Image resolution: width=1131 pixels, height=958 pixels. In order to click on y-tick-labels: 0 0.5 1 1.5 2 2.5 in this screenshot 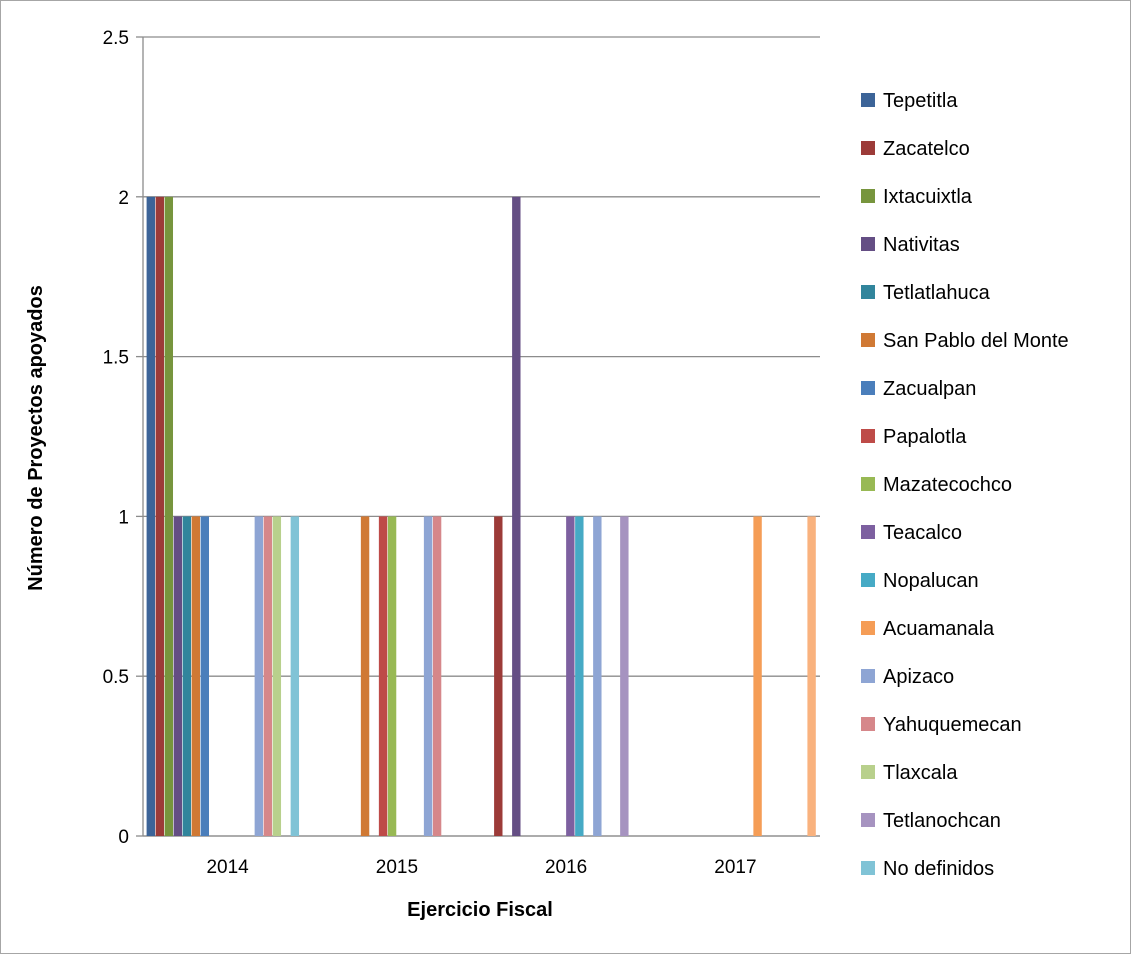, I will do `click(116, 438)`.